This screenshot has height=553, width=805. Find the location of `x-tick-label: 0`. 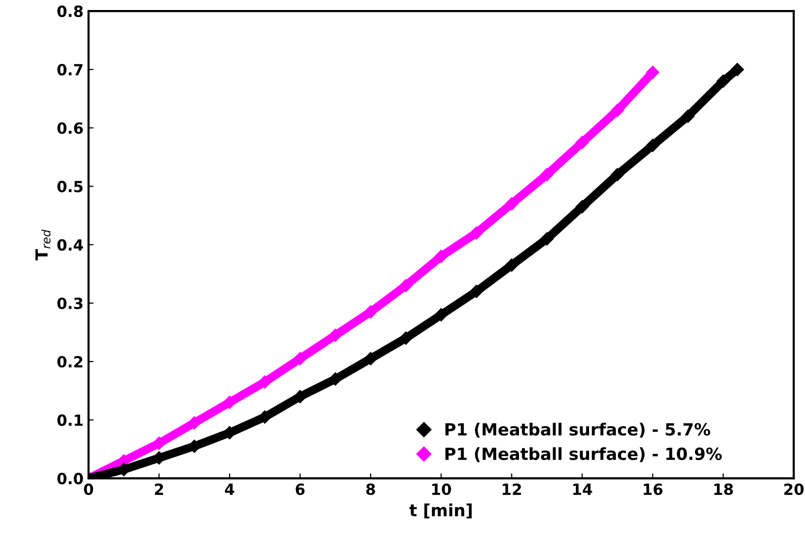

x-tick-label: 0 is located at coordinates (89, 489).